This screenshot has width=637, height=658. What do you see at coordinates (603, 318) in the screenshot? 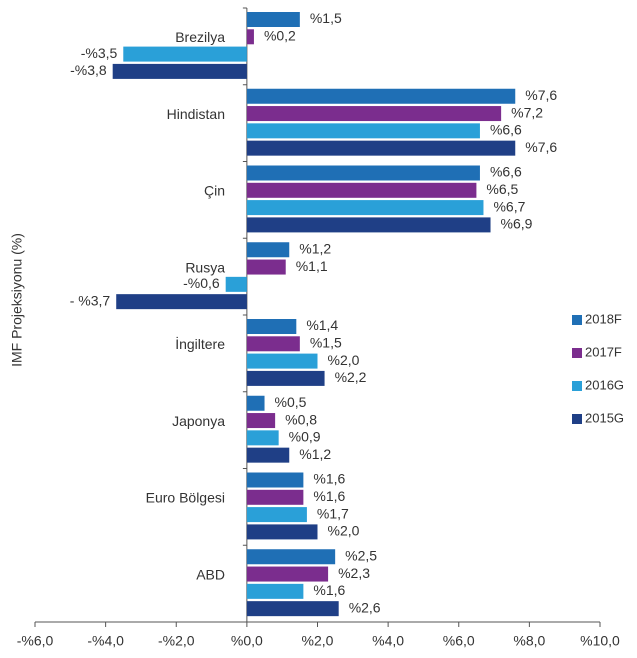
I see `legend-label: 2018F` at bounding box center [603, 318].